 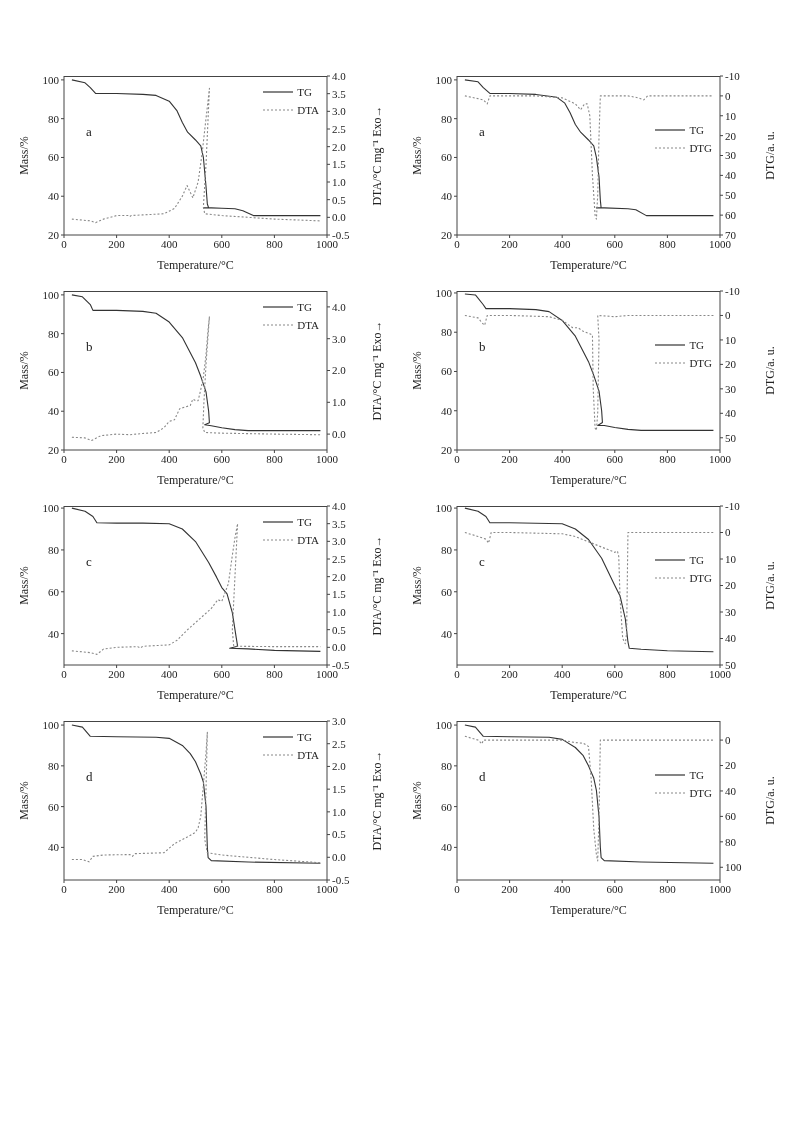 I want to click on y-tick-label: 20, so click(x=447, y=234).